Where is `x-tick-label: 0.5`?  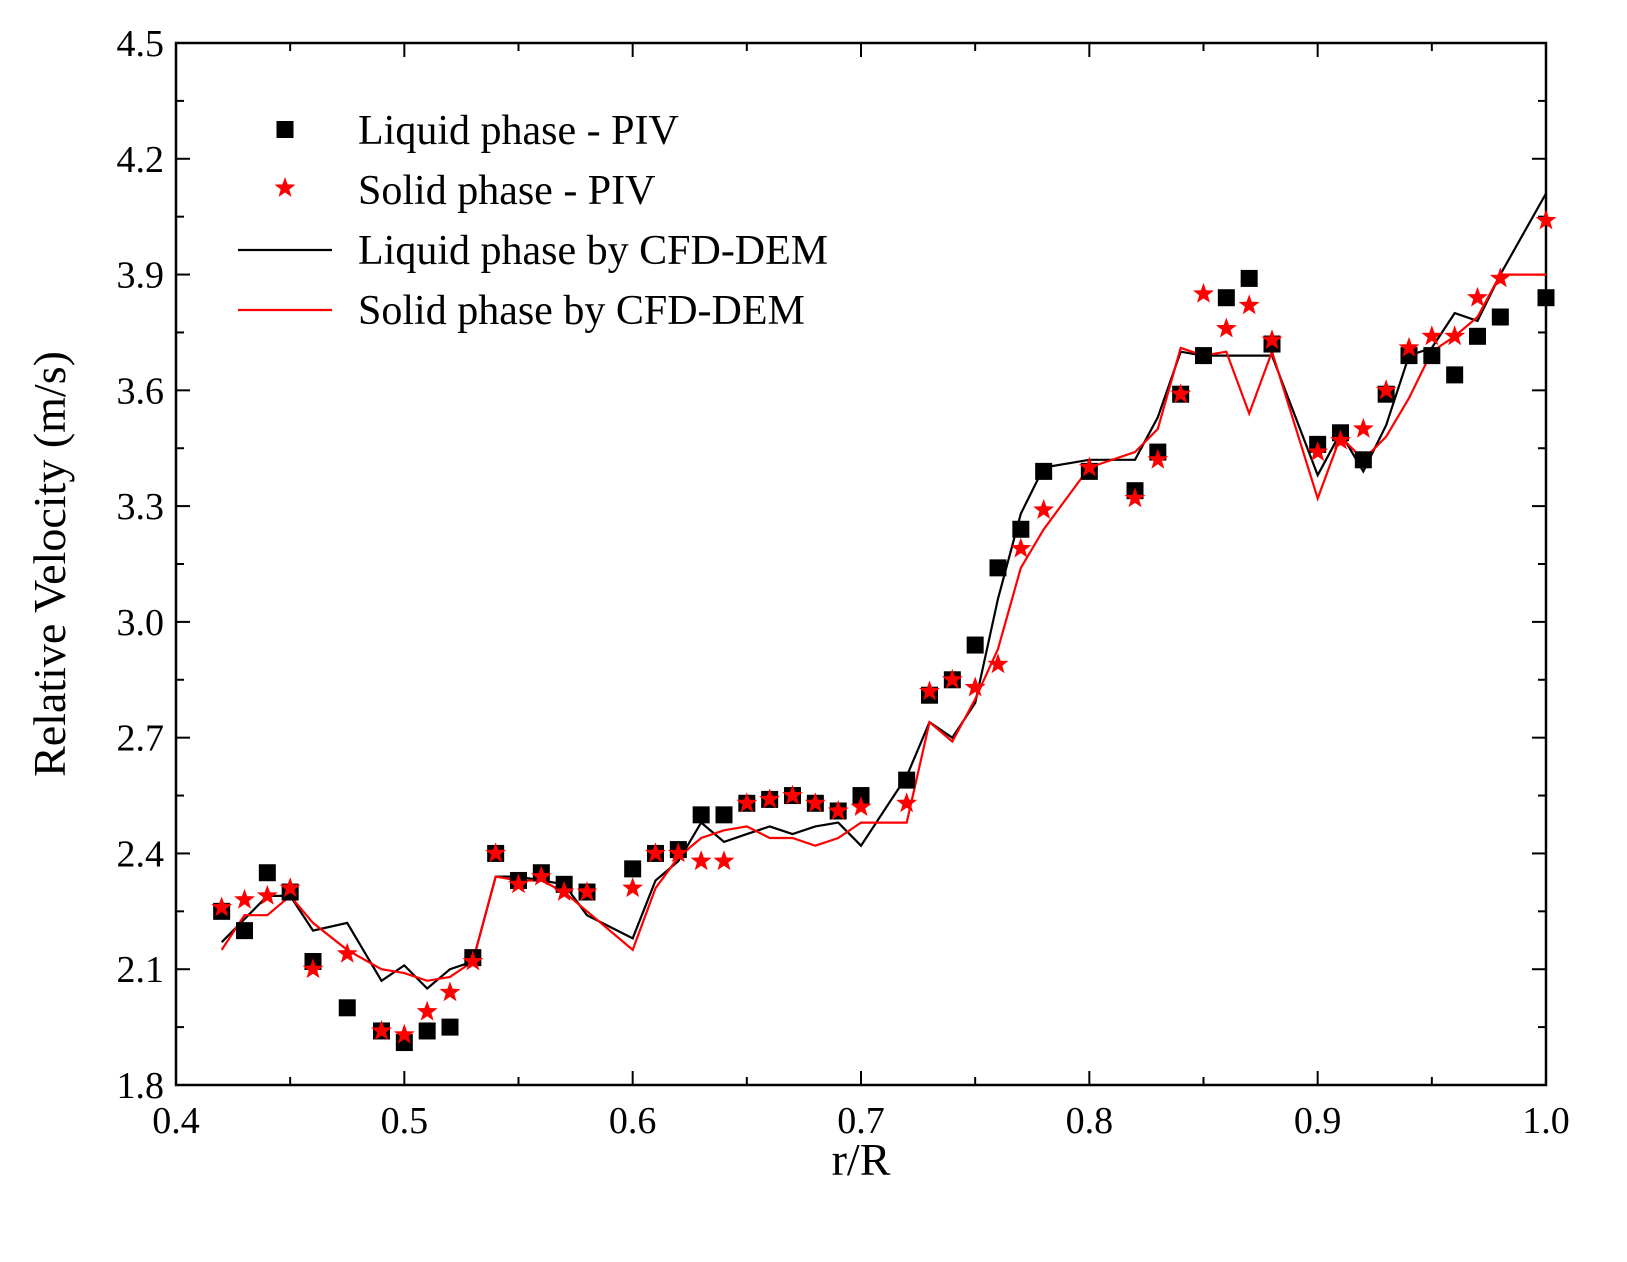
x-tick-label: 0.5 is located at coordinates (405, 1121).